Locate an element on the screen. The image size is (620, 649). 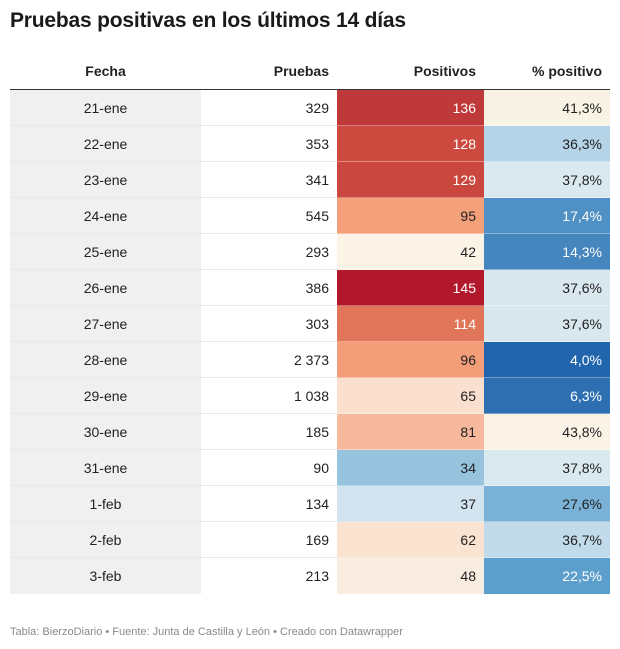
cell-pruebas: 169 is located at coordinates (269, 539).